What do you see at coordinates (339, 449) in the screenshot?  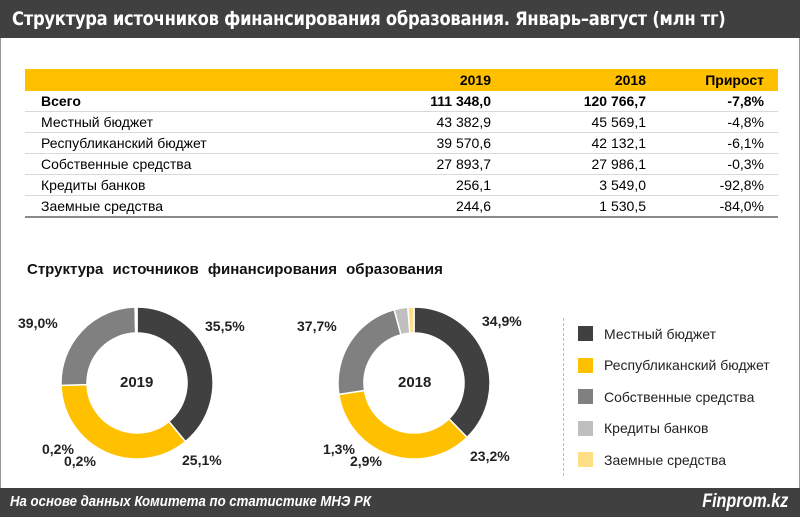 I see `label-2018-loan: 1,3%` at bounding box center [339, 449].